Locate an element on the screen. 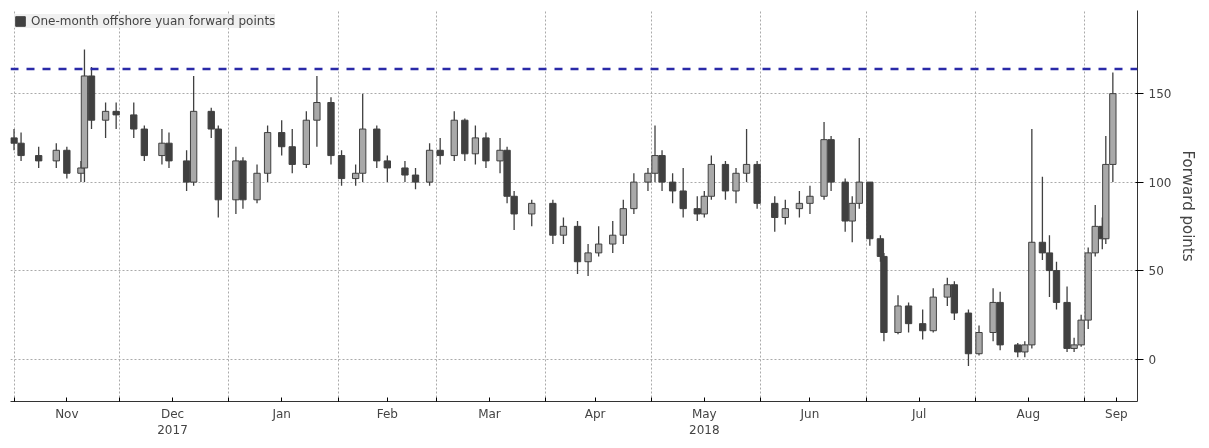 The width and height of the screenshot is (1209, 448). y-tick-label: 100 is located at coordinates (1160, 182).